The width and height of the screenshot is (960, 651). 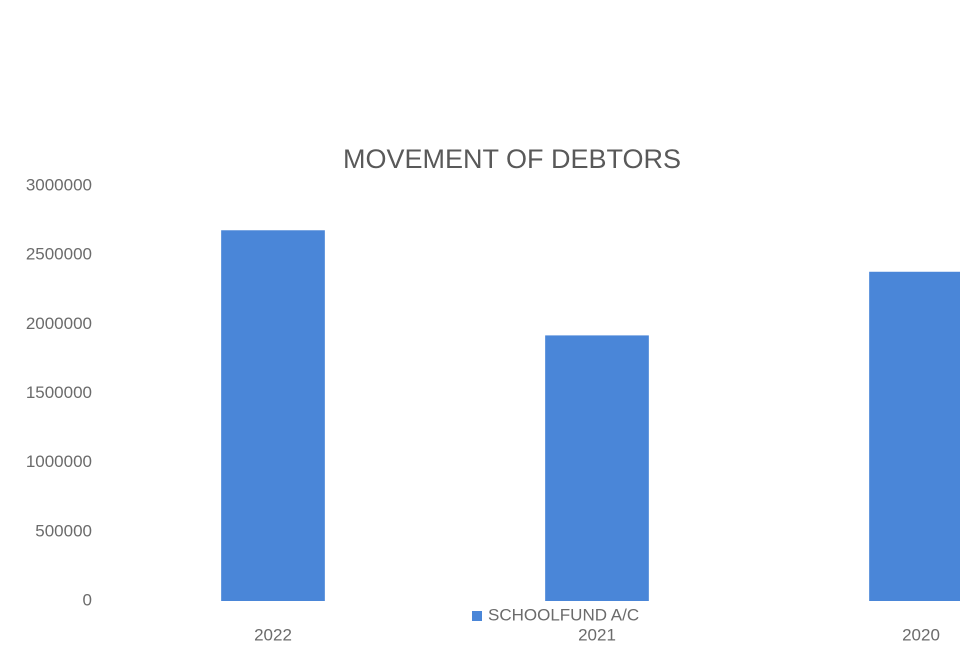 I want to click on y-tick-label: 1500000, so click(x=59, y=392).